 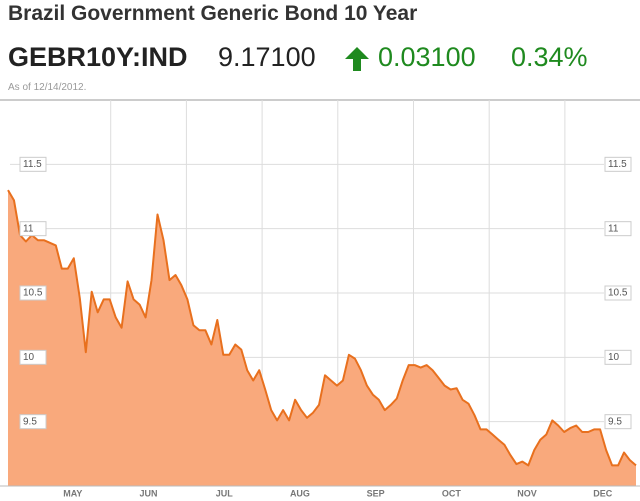 I want to click on y-tick-label-right: 10.5, so click(x=618, y=293).